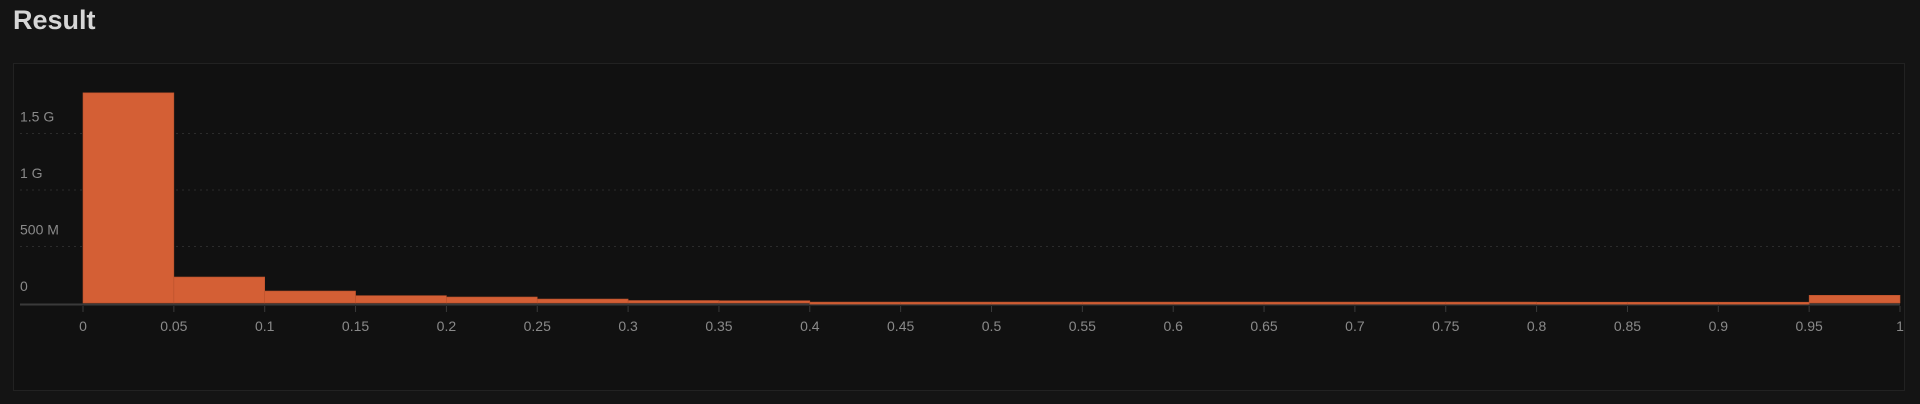 This screenshot has height=404, width=1920. Describe the element at coordinates (355, 326) in the screenshot. I see `x-tick-label: 0.15` at that location.